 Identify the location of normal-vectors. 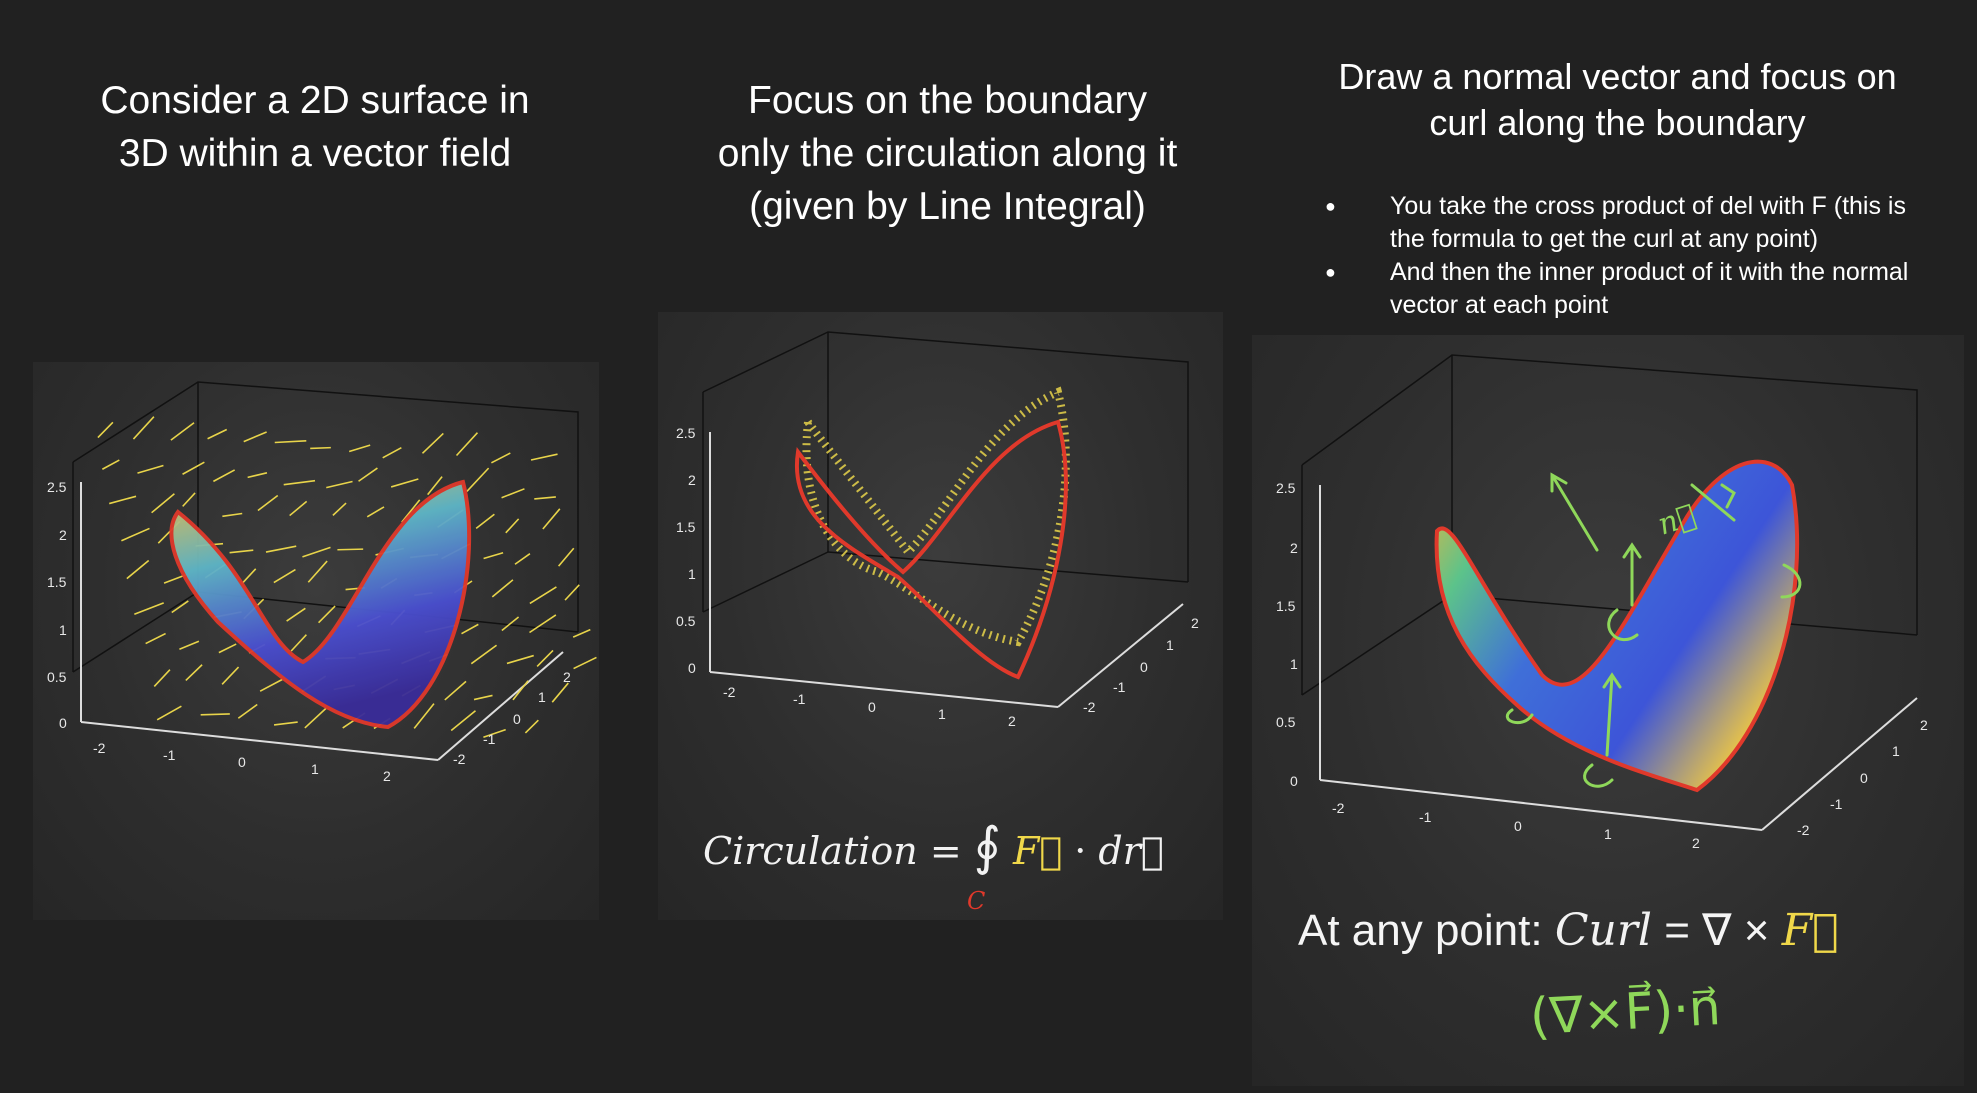
(1653, 630).